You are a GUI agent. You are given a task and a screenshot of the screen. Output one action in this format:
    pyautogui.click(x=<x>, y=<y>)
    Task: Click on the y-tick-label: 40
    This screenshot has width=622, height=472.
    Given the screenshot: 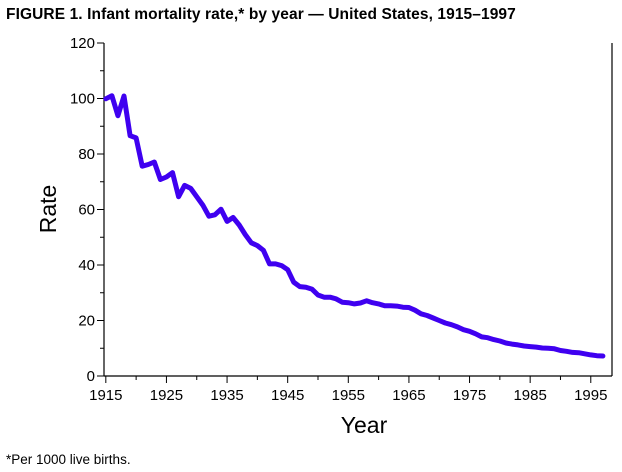 What is the action you would take?
    pyautogui.click(x=86, y=265)
    